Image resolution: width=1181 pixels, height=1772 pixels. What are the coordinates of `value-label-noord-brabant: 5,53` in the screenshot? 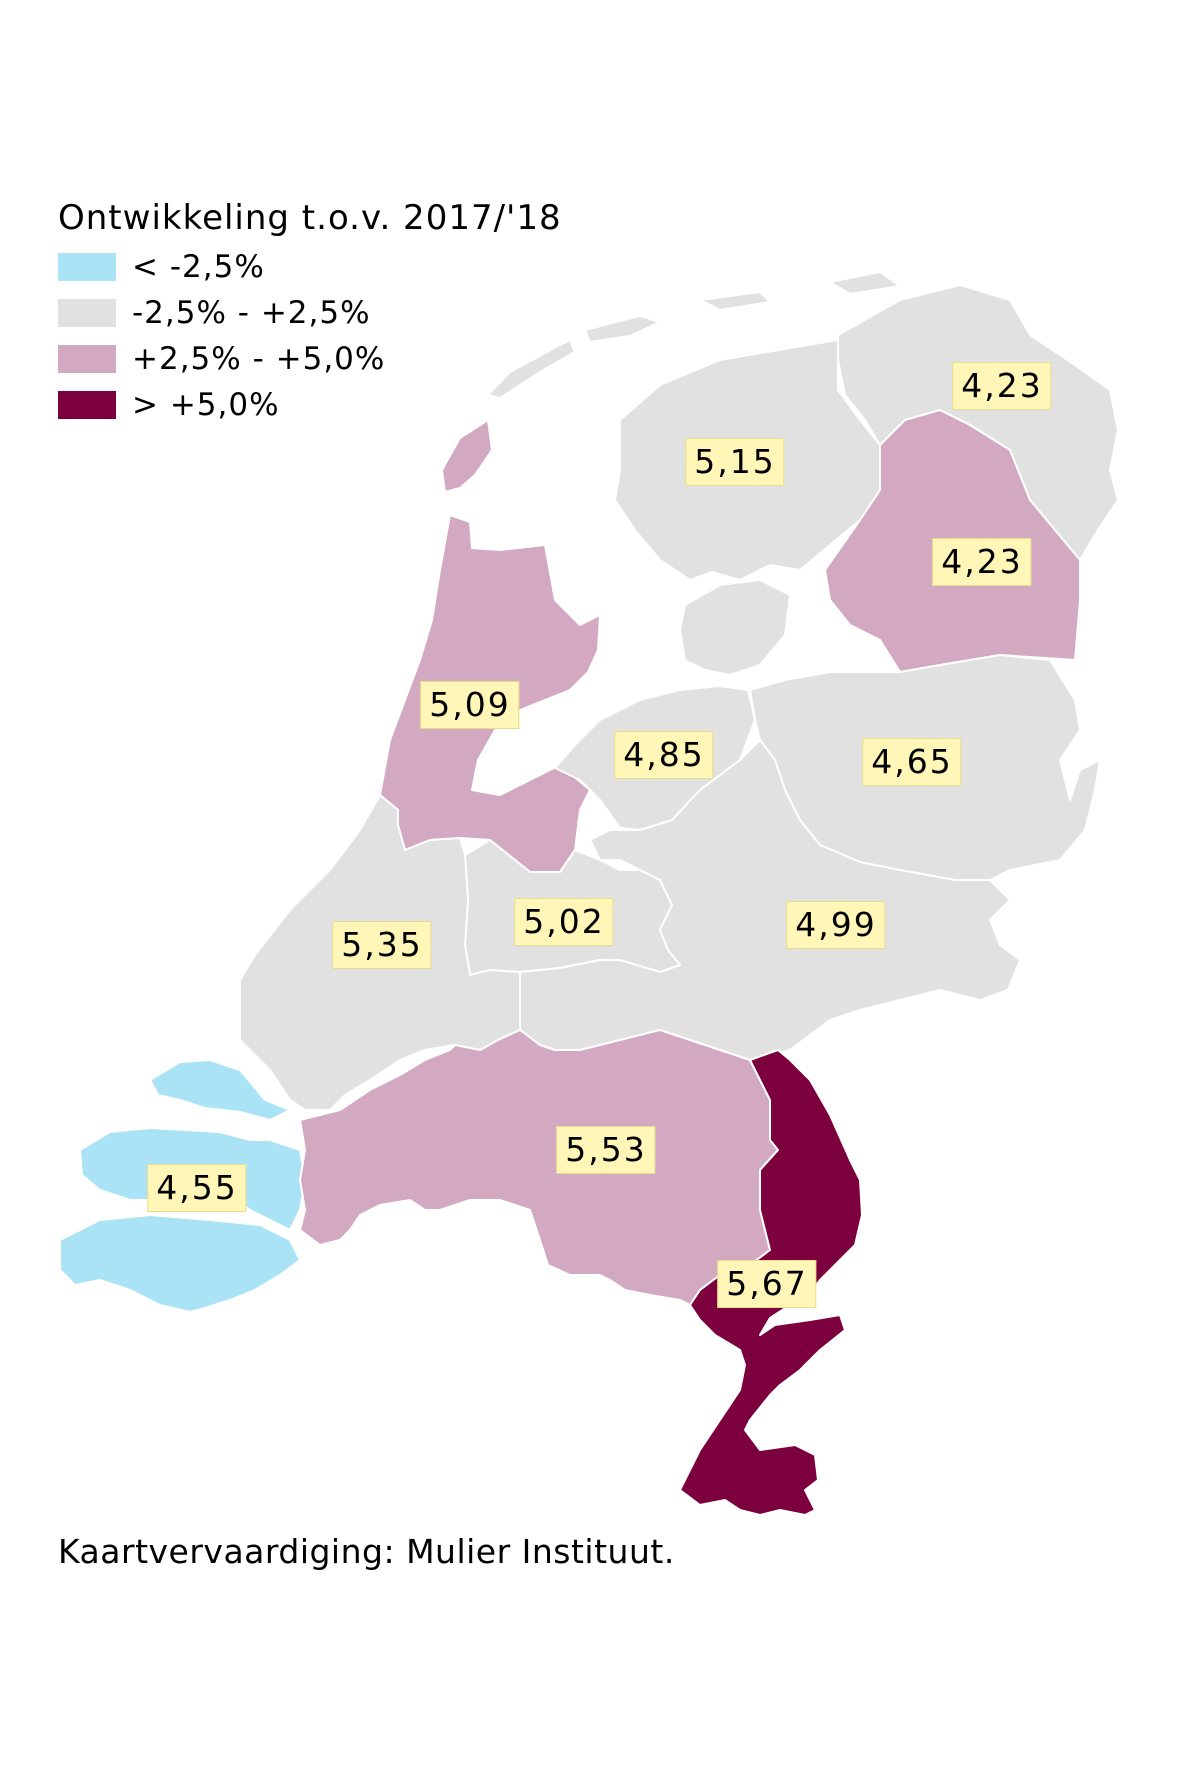 It's located at (606, 1150).